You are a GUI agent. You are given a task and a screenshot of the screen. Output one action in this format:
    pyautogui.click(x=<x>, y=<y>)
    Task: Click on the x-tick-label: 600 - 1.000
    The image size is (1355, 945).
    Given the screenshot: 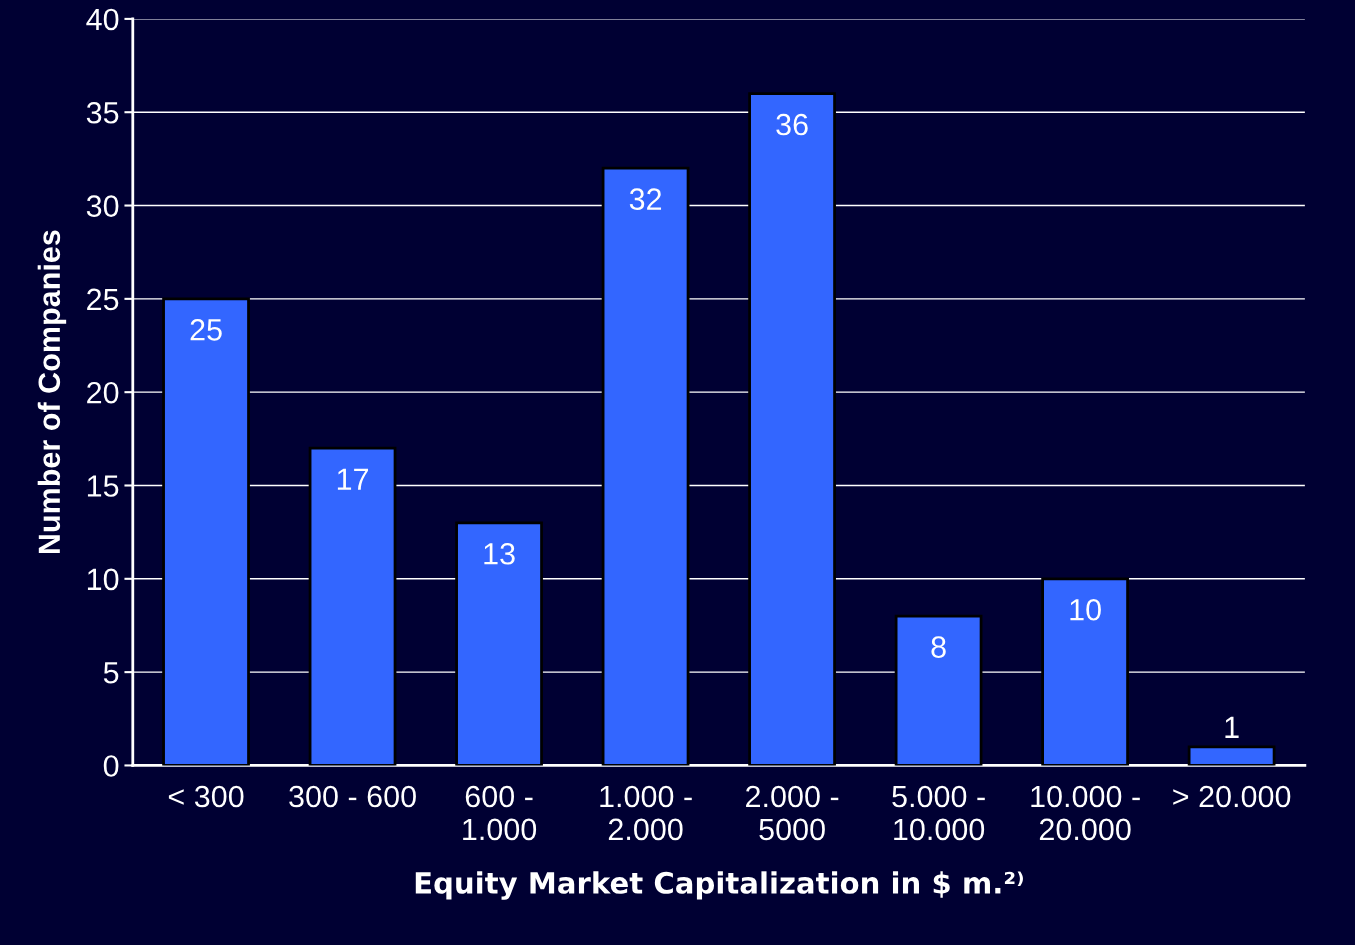 What is the action you would take?
    pyautogui.click(x=500, y=813)
    